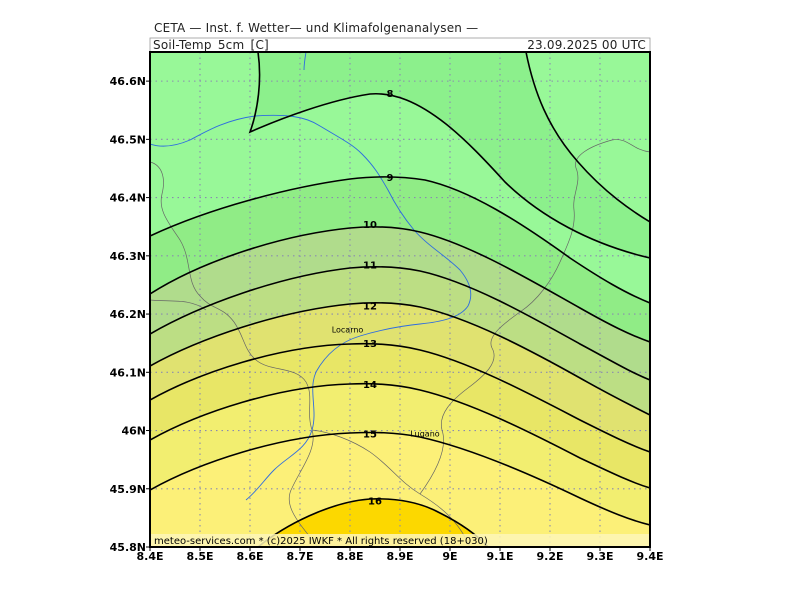 The height and width of the screenshot is (600, 800). Describe the element at coordinates (149, 556) in the screenshot. I see `x-tick-label: 8.4E` at that location.